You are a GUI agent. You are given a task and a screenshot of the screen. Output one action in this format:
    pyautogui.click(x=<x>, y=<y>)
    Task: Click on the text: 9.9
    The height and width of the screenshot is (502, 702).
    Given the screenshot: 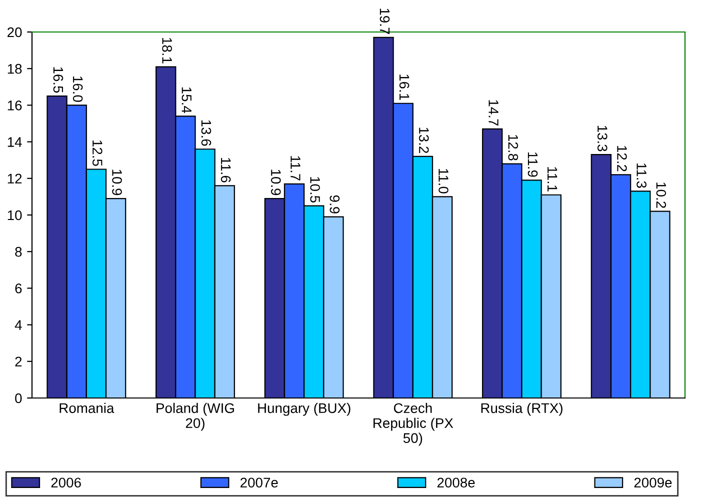 What is the action you would take?
    pyautogui.click(x=335, y=204)
    